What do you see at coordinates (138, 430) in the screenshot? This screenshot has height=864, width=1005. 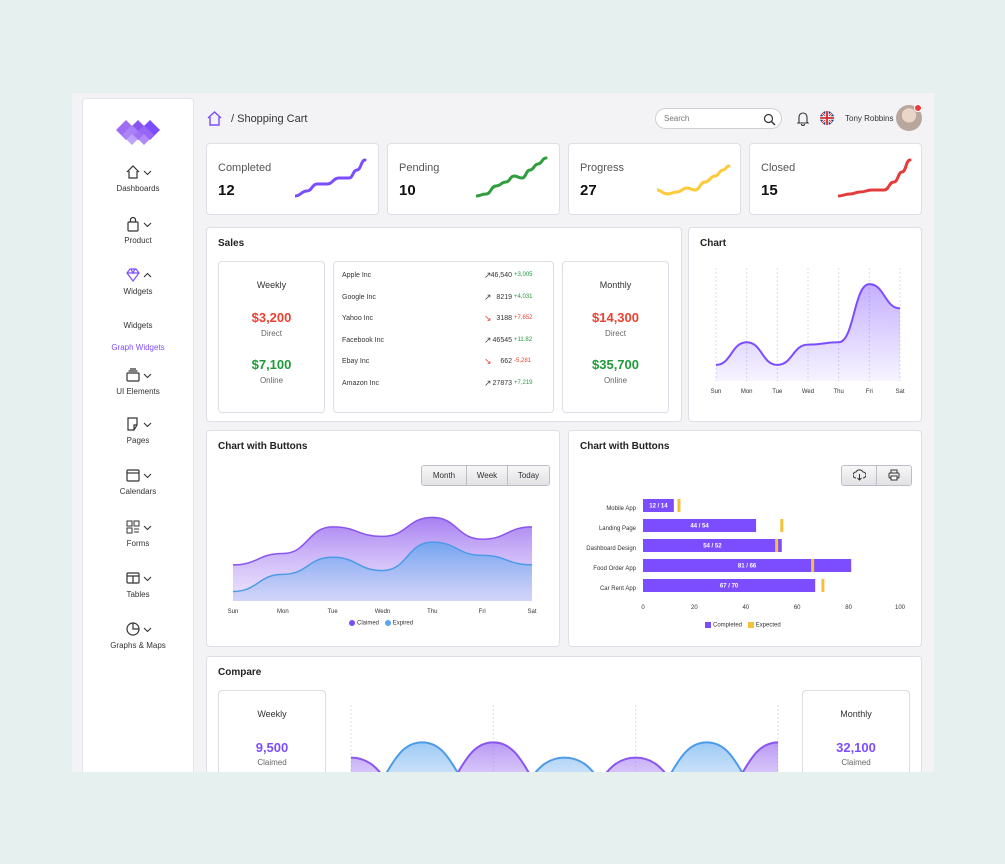 I see `sidebar-item-pages: Pages` at bounding box center [138, 430].